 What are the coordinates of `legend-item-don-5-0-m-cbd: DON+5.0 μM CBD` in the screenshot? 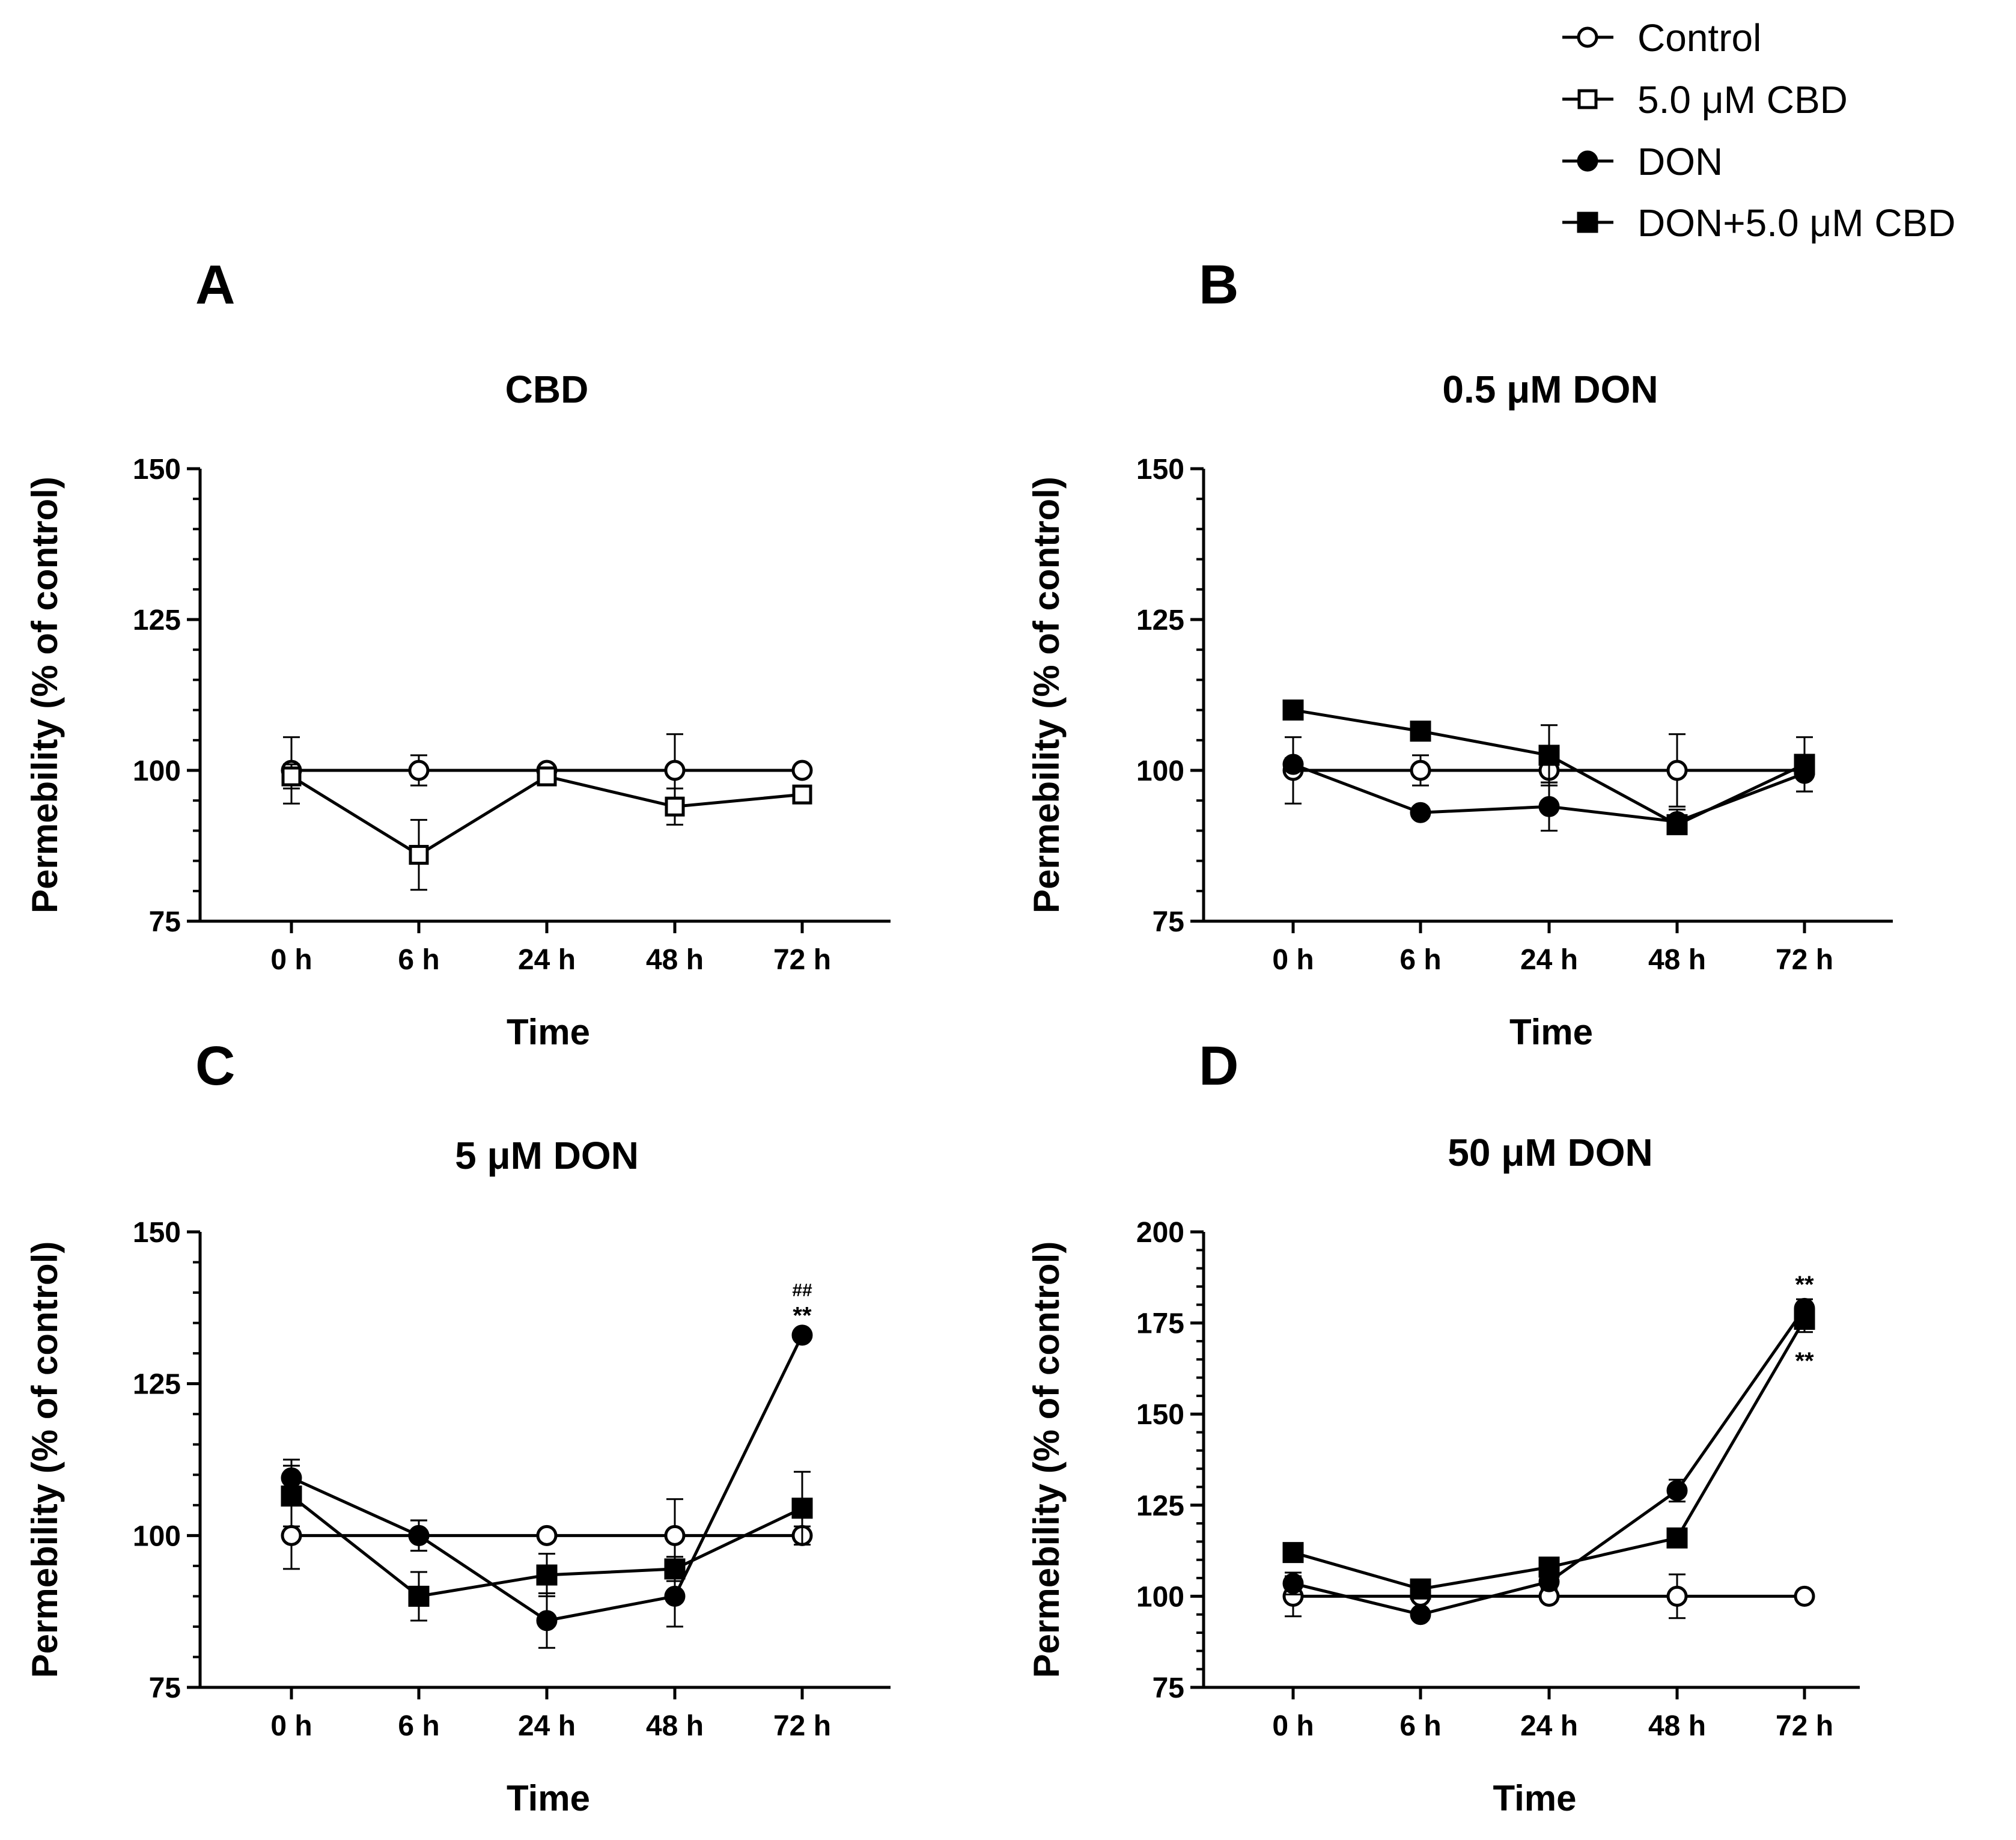 It's located at (1758, 223).